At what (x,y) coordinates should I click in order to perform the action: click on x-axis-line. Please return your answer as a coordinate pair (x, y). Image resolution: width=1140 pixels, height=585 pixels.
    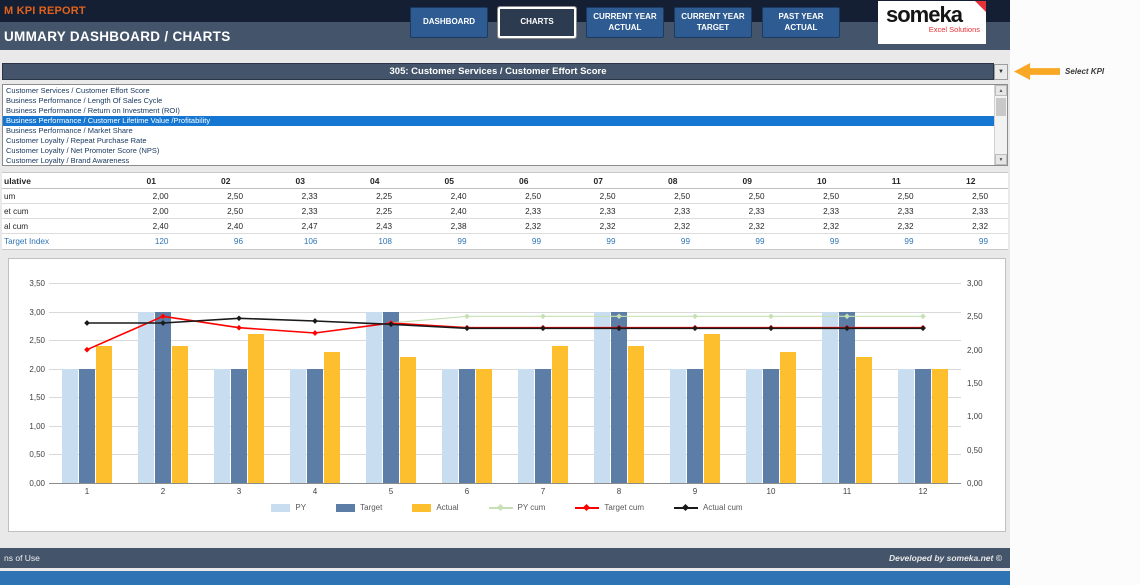
    Looking at the image, I should click on (505, 483).